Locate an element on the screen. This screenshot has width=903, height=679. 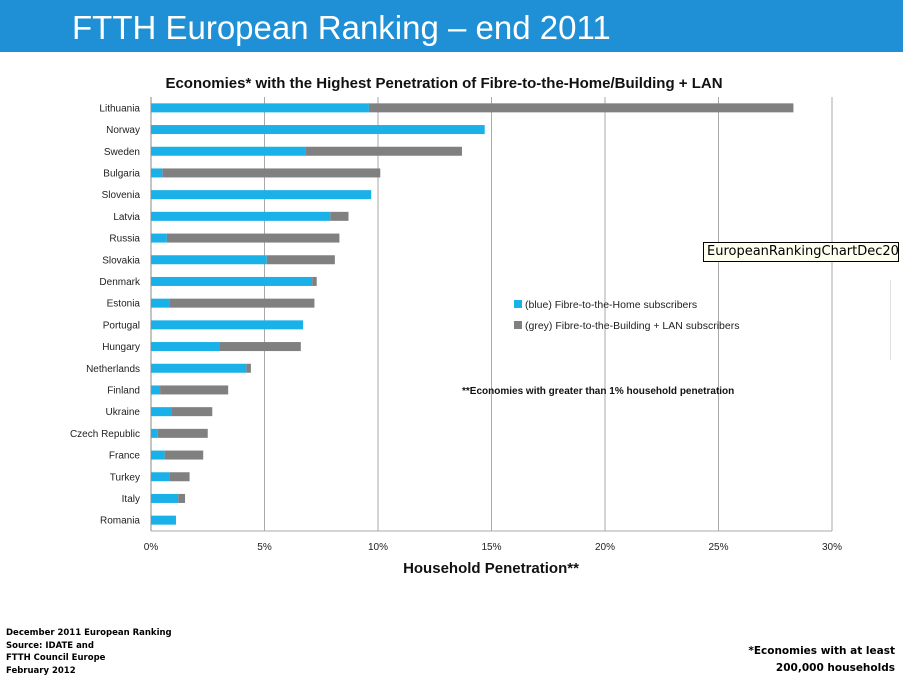
x-tick-label: 25% is located at coordinates (718, 547).